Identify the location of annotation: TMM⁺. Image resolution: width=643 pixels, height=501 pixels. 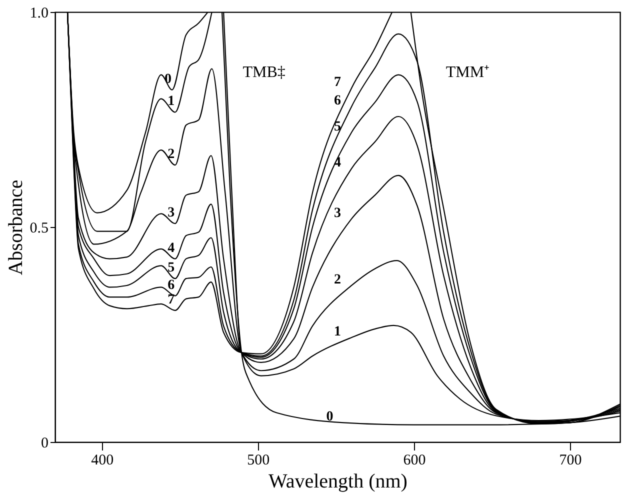
(468, 73).